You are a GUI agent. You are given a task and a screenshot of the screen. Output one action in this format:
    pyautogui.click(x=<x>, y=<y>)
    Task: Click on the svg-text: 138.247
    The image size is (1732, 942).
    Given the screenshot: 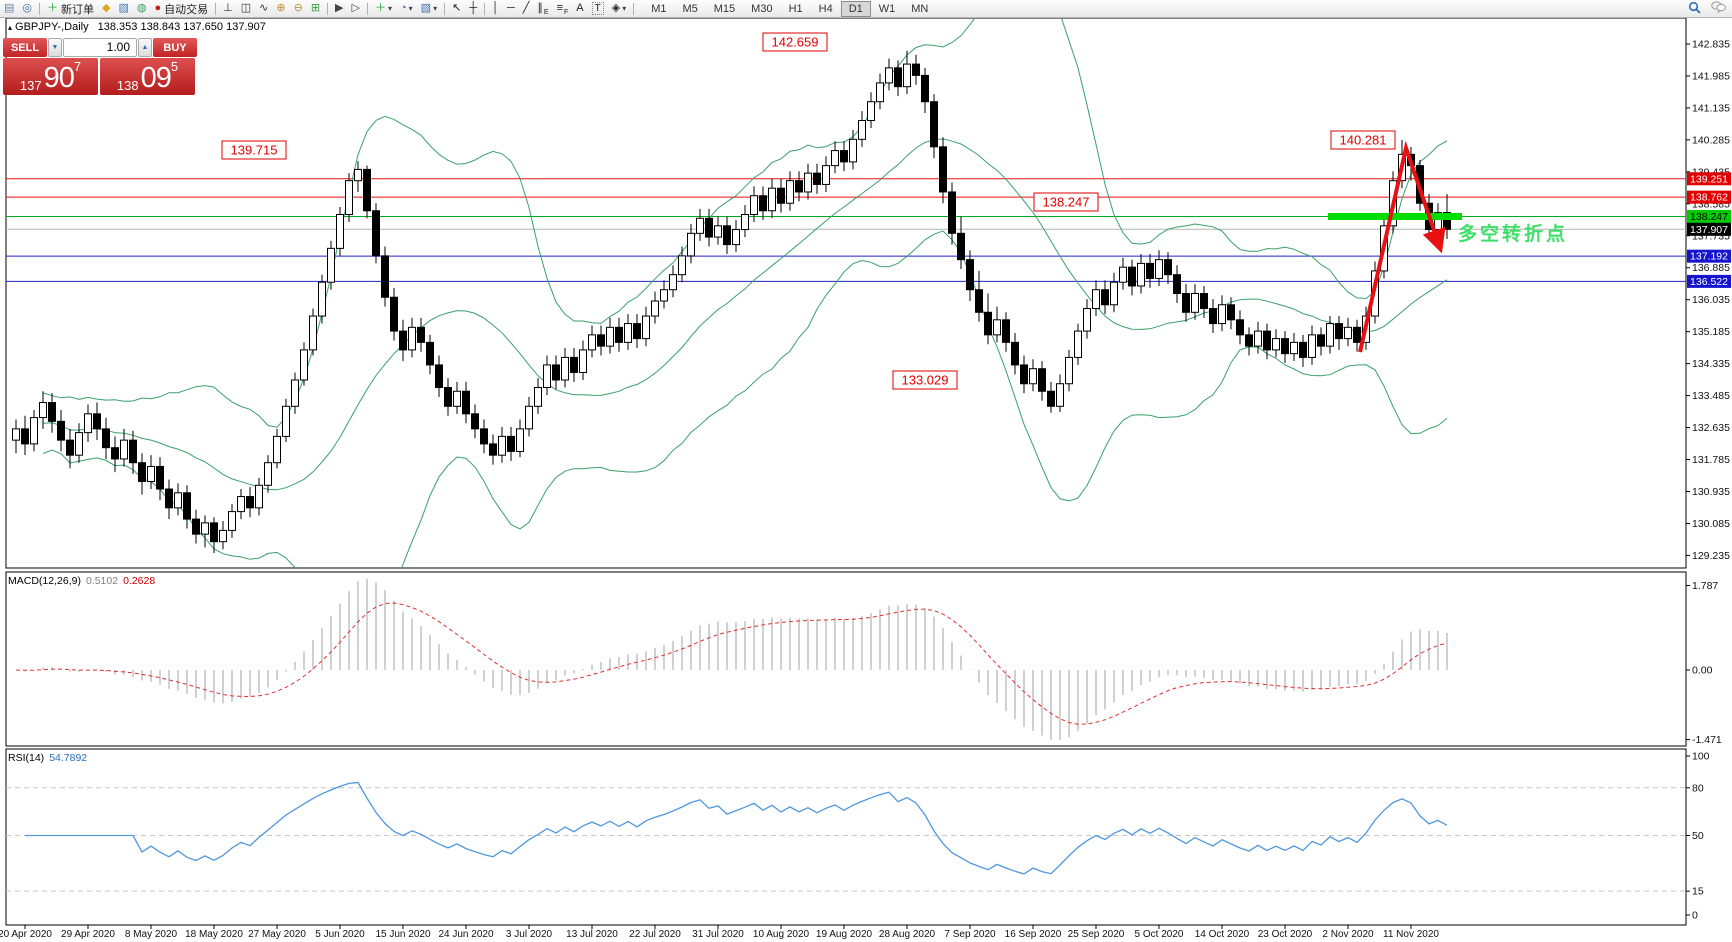 What is the action you would take?
    pyautogui.click(x=1066, y=202)
    